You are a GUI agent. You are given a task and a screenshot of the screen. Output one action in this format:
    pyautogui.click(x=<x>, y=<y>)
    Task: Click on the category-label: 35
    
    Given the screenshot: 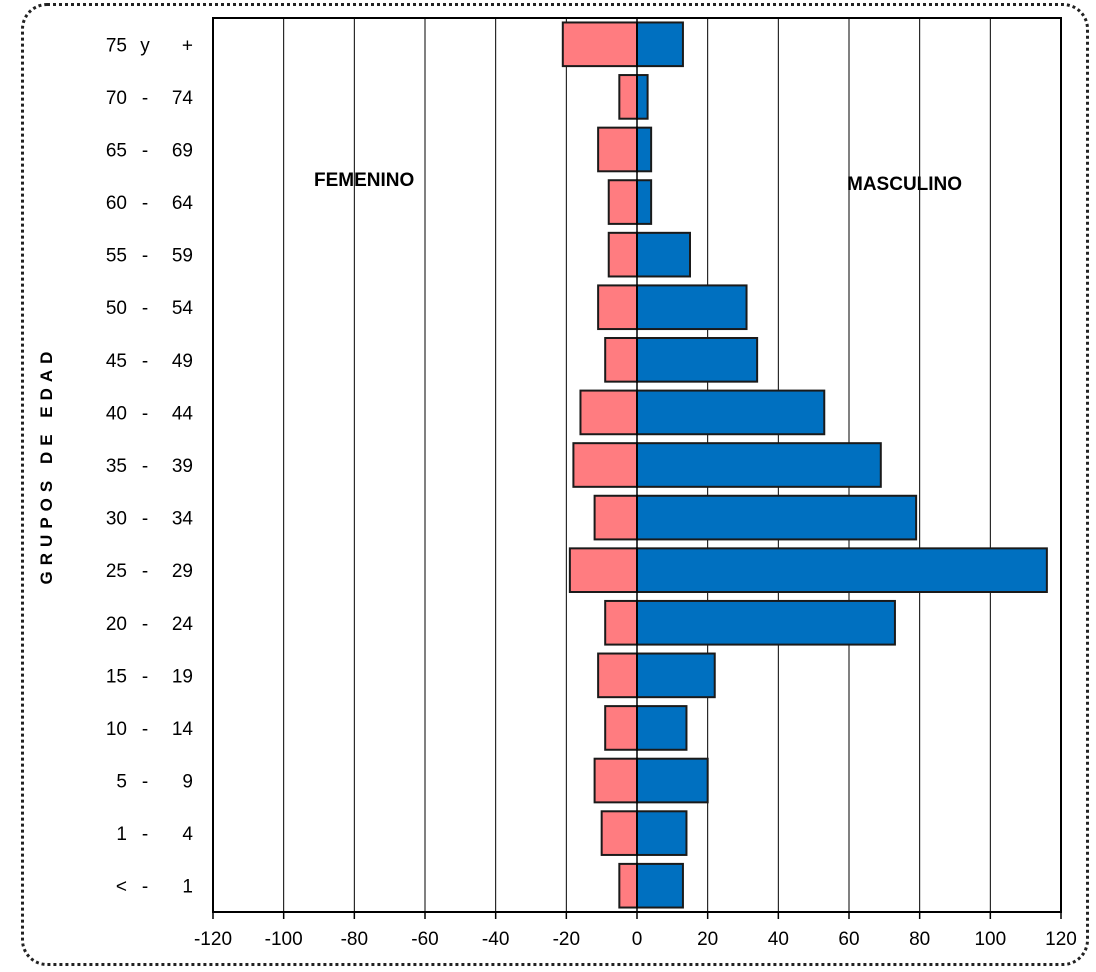 What is the action you would take?
    pyautogui.click(x=116, y=466)
    